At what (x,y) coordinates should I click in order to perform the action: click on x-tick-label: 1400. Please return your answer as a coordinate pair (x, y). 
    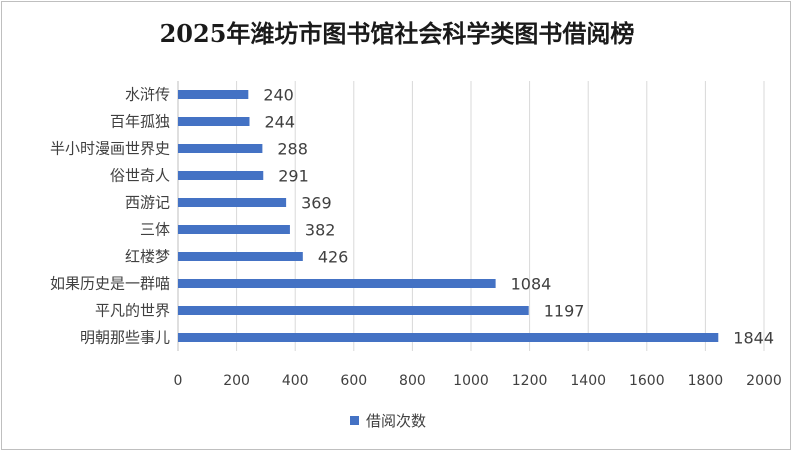
    Looking at the image, I should click on (588, 381).